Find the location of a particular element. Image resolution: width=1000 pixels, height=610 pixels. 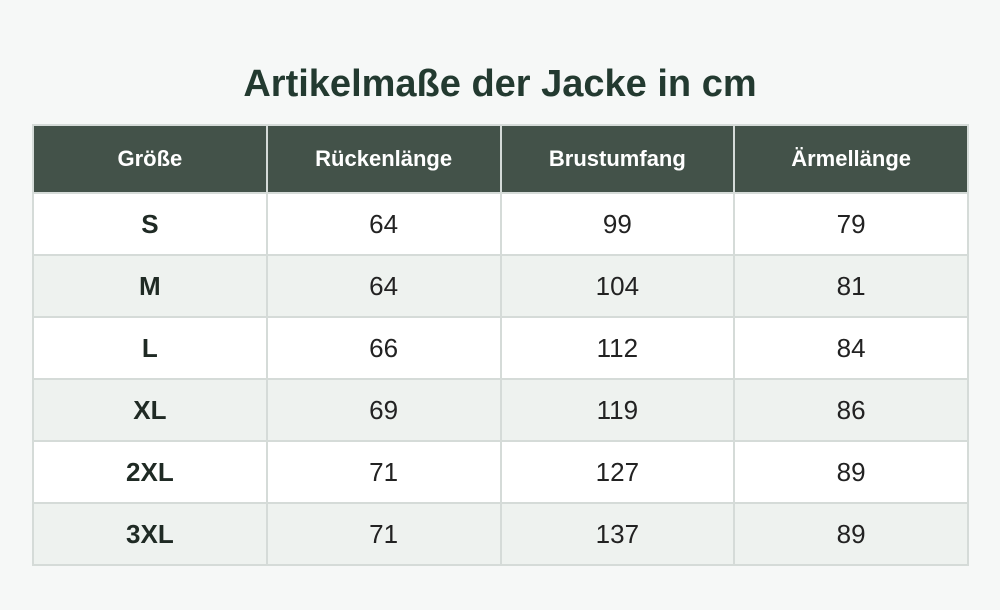

table-row: S 64 99 79 is located at coordinates (500, 224).